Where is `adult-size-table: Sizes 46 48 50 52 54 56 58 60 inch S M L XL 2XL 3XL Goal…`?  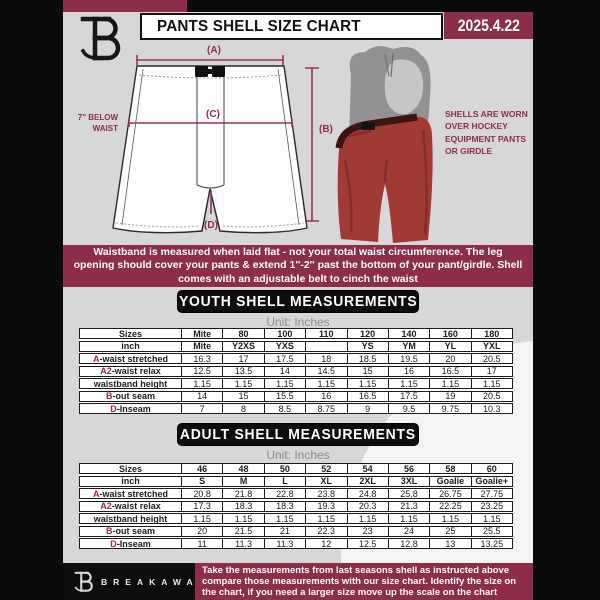 adult-size-table: Sizes 46 48 50 52 54 56 58 60 inch S M L XL 2XL 3XL Goal… is located at coordinates (296, 506).